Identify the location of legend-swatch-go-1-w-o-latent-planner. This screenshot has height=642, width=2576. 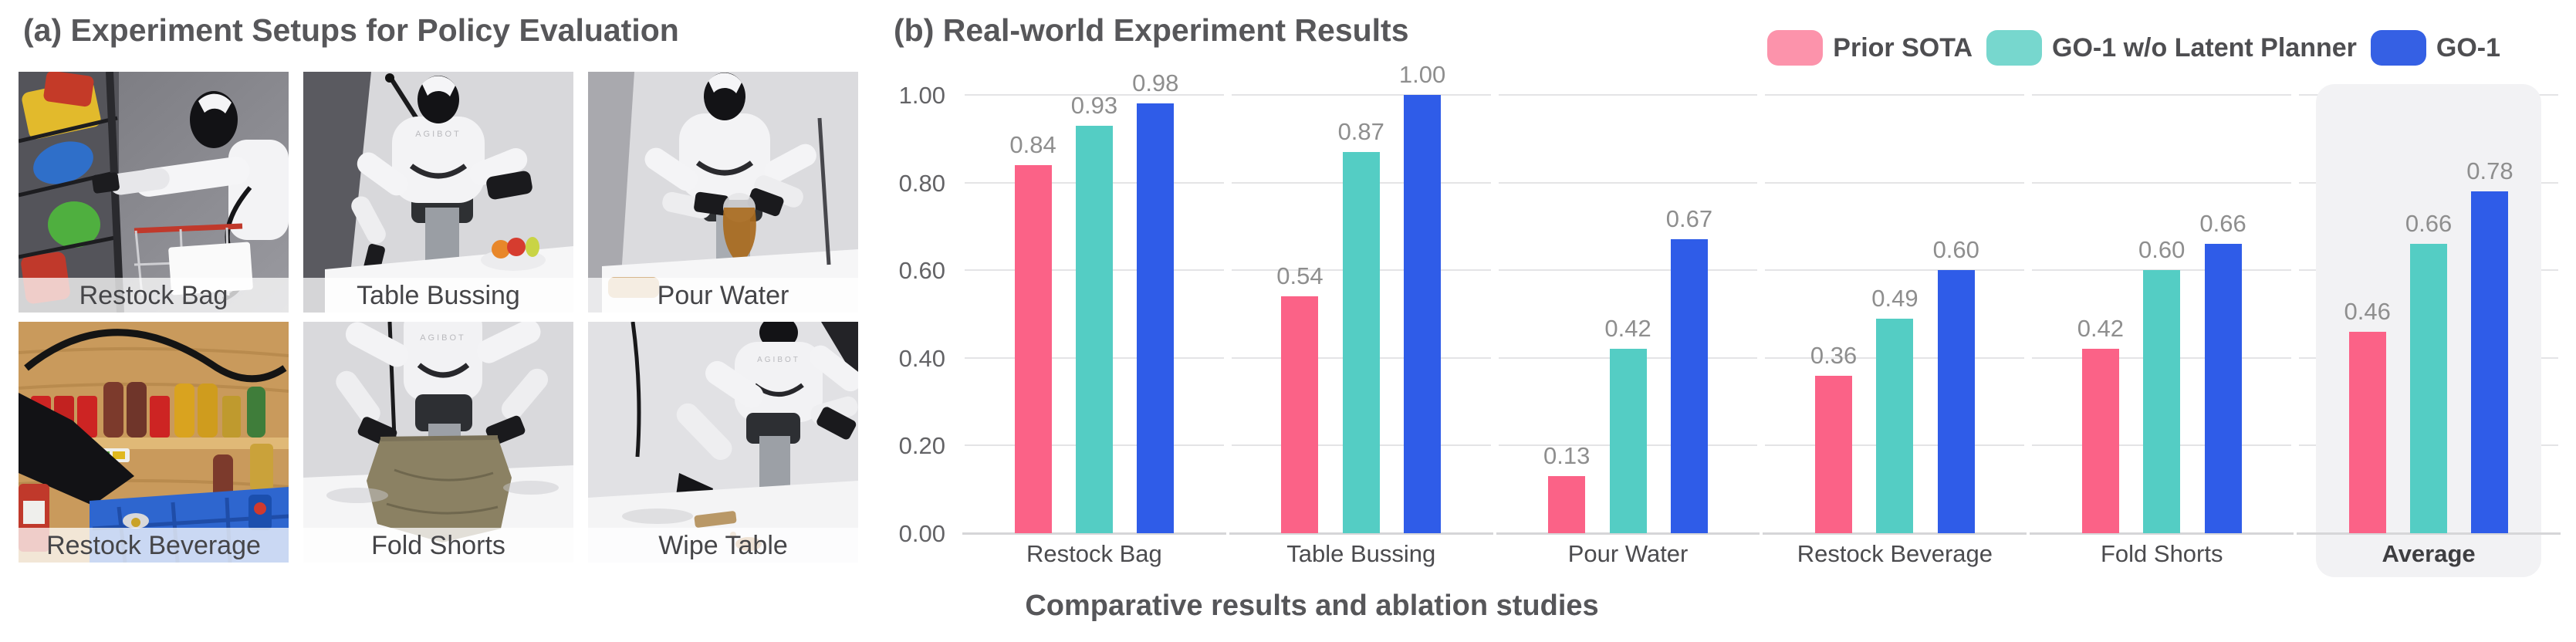
(2014, 48).